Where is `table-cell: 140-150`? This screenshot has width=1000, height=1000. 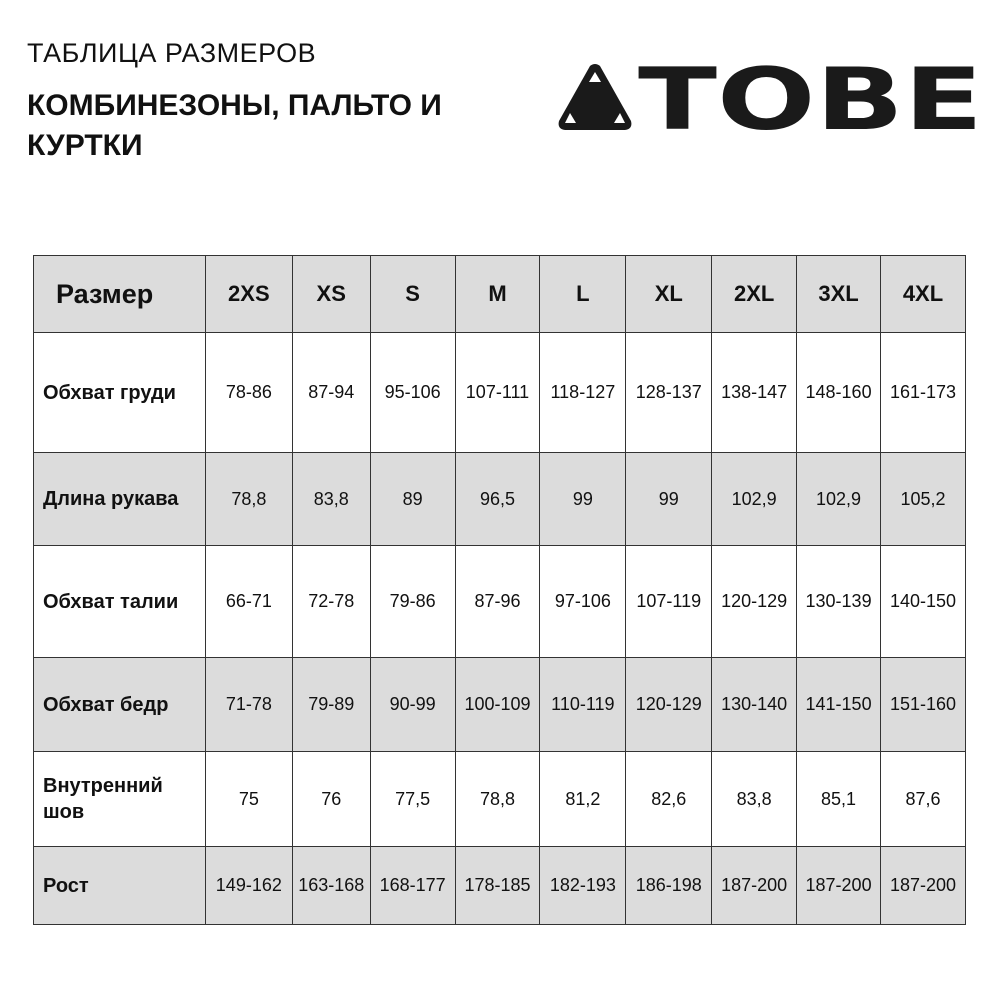
table-cell: 140-150 is located at coordinates (923, 601).